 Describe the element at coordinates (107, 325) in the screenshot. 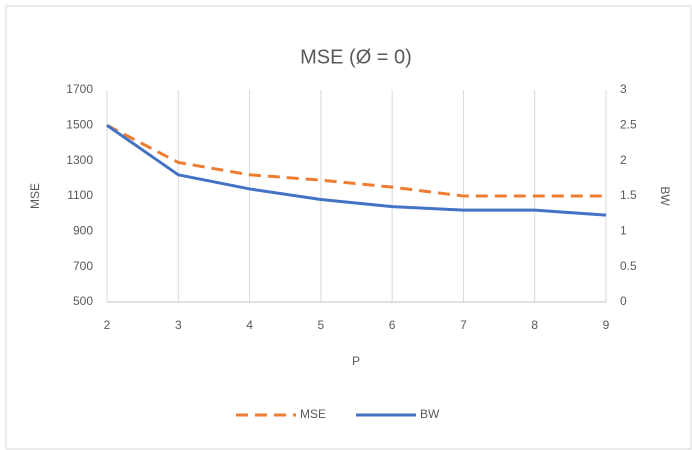

I see `x-tick-label: 2` at that location.